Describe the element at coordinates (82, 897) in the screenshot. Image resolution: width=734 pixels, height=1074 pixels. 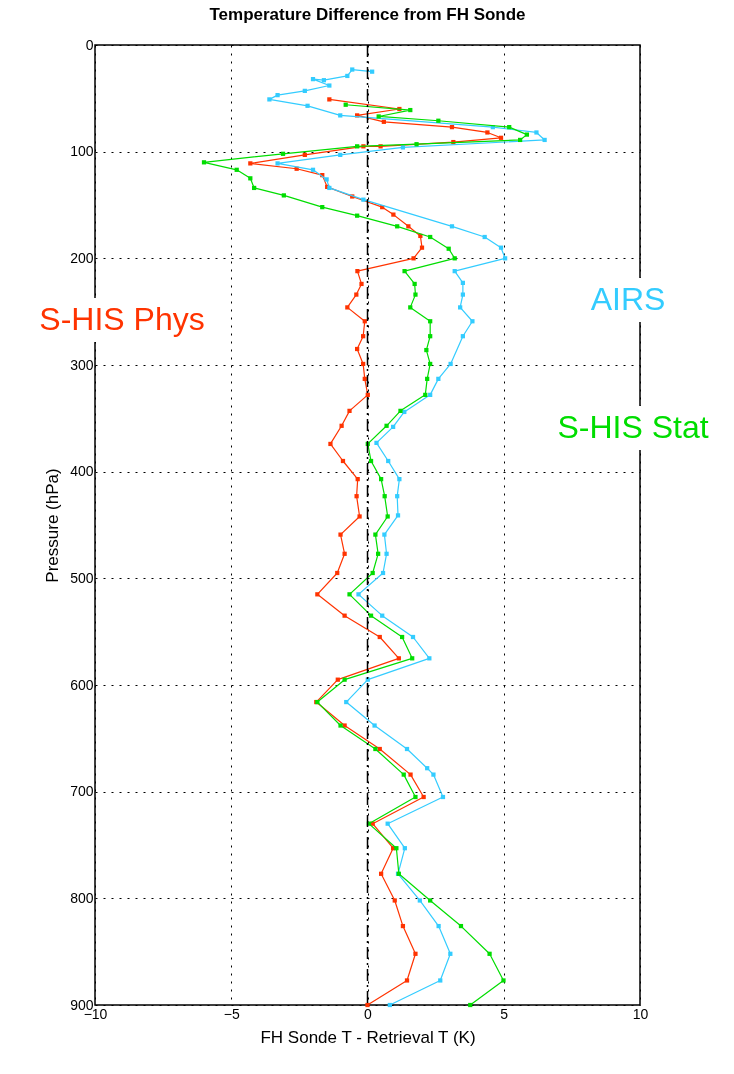
I see `y-tick-label: 800` at that location.